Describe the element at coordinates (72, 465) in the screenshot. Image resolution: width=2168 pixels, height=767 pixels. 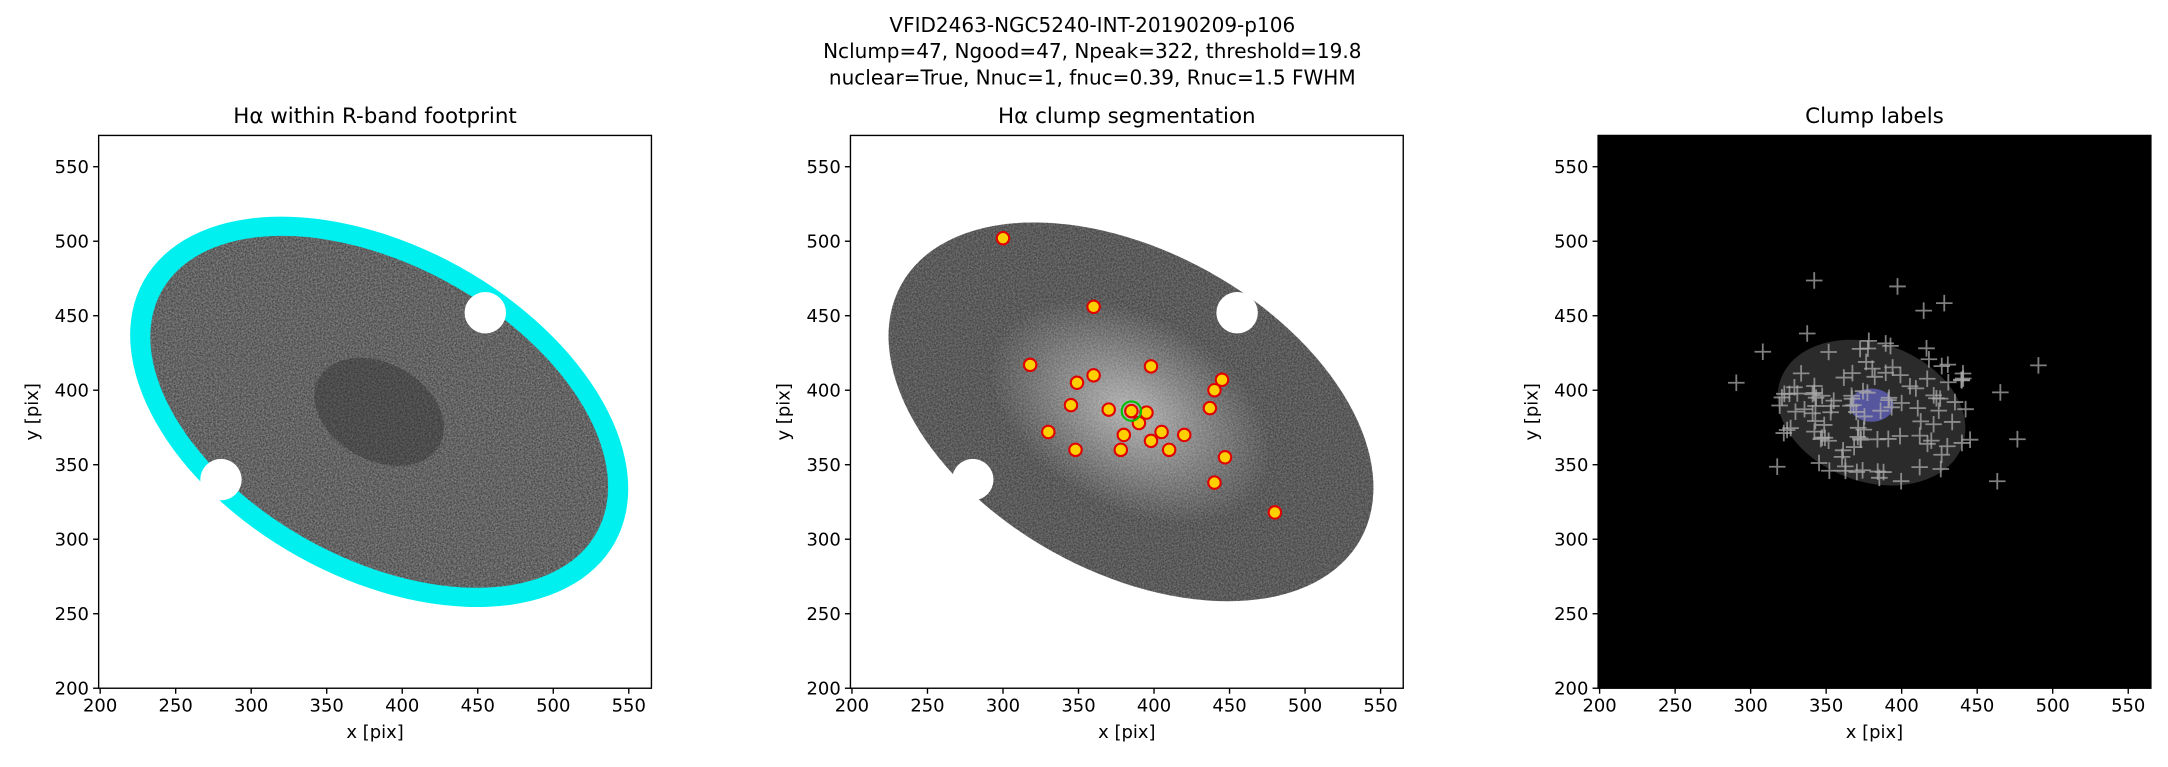
I see `y-tick-label: 350` at that location.